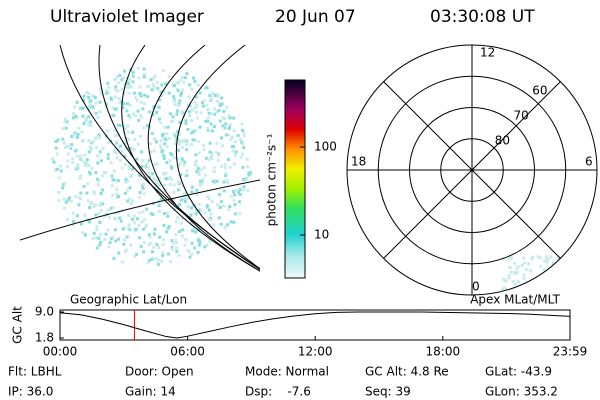 This screenshot has width=600, height=400. What do you see at coordinates (388, 392) in the screenshot?
I see `info-field: Seq: 39` at bounding box center [388, 392].